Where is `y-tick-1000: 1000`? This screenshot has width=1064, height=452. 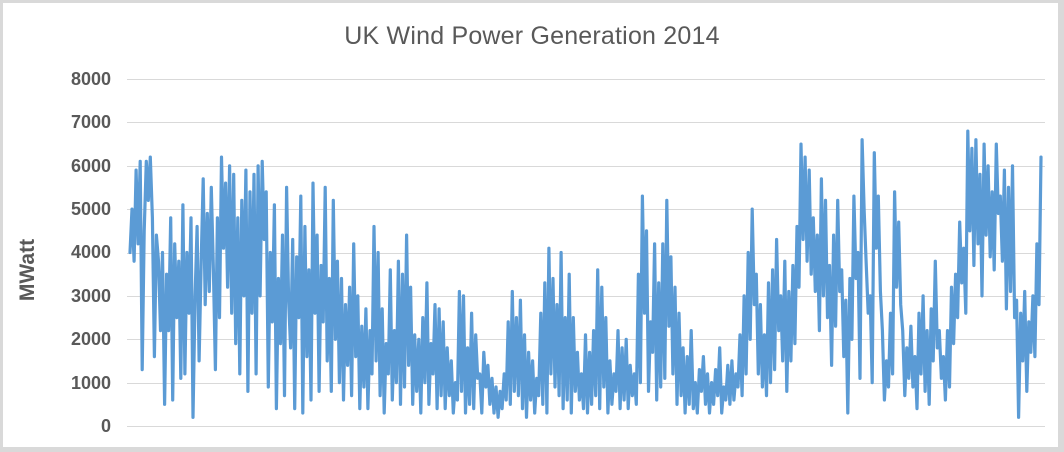
y-tick-1000: 1000 is located at coordinates (90, 383).